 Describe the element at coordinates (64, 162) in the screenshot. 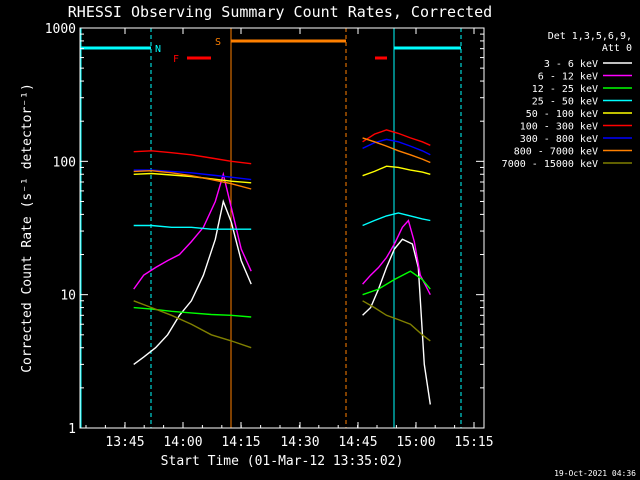

I see `y-tick-label: 100` at that location.